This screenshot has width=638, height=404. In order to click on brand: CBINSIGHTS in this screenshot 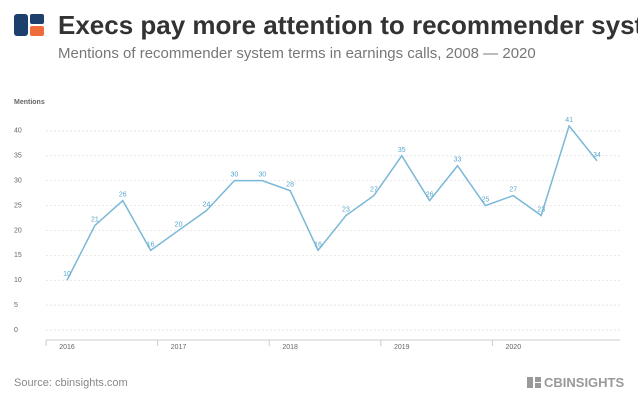, I will do `click(584, 382)`.